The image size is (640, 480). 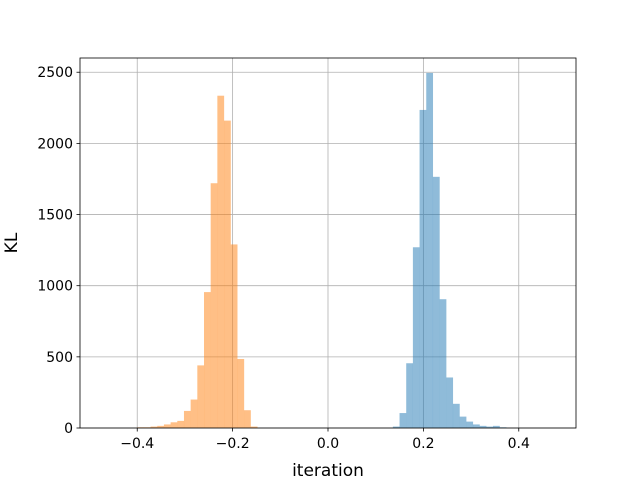 I want to click on y-axis-label: KL, so click(x=12, y=242).